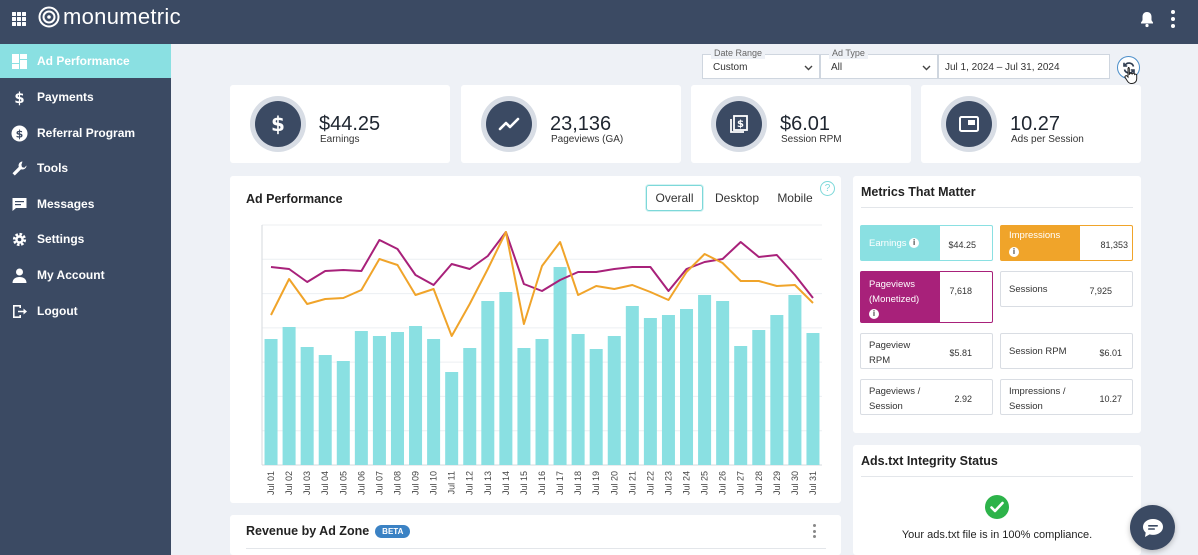  Describe the element at coordinates (578, 483) in the screenshot. I see `x-tick-label: Jul 18` at that location.